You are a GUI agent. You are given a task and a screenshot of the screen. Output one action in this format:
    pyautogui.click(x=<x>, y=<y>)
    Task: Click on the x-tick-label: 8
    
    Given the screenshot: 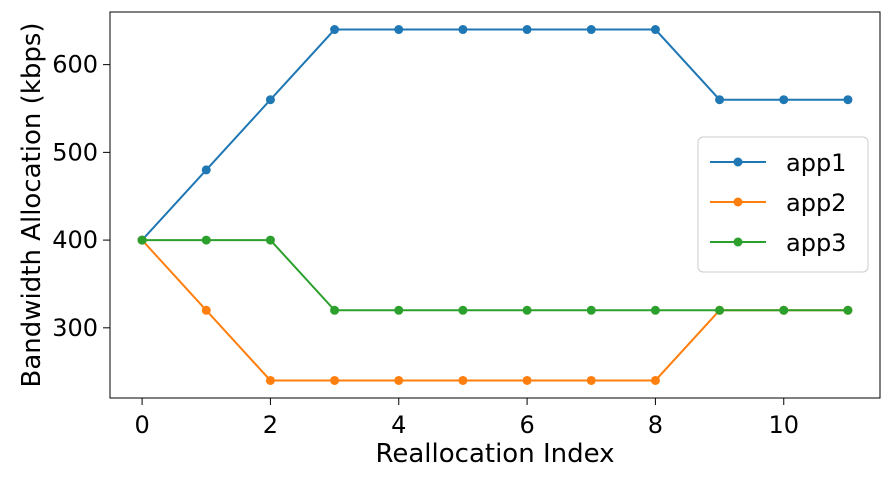 What is the action you would take?
    pyautogui.click(x=655, y=425)
    